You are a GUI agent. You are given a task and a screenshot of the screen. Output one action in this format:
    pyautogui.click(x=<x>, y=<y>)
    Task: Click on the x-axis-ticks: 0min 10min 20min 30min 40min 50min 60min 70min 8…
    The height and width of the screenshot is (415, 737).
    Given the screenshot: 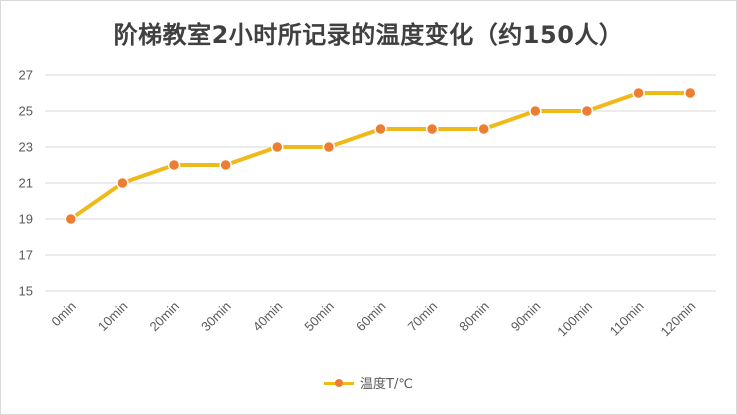 What is the action you would take?
    pyautogui.click(x=373, y=319)
    